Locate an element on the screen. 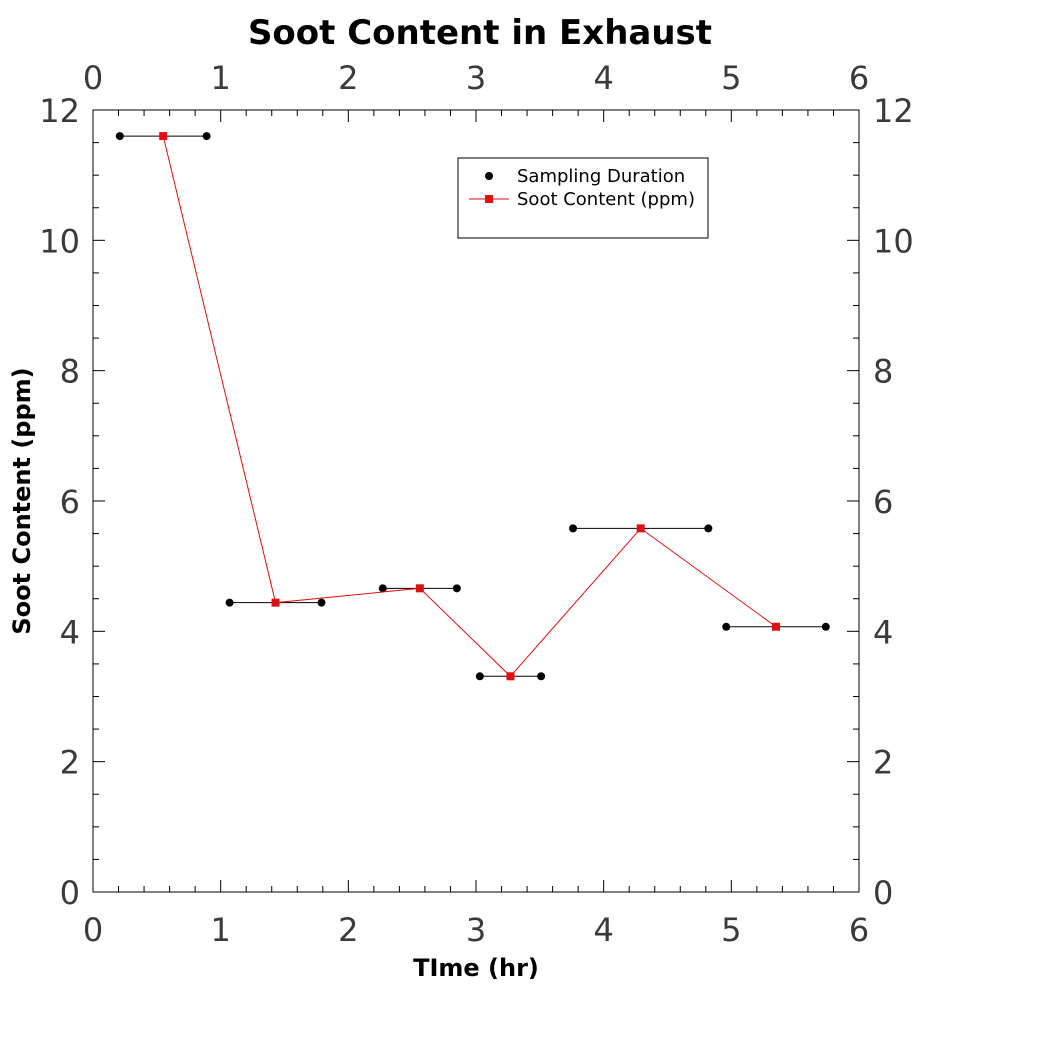 The image size is (1050, 1050). y-right-tick-label: 6 is located at coordinates (883, 502).